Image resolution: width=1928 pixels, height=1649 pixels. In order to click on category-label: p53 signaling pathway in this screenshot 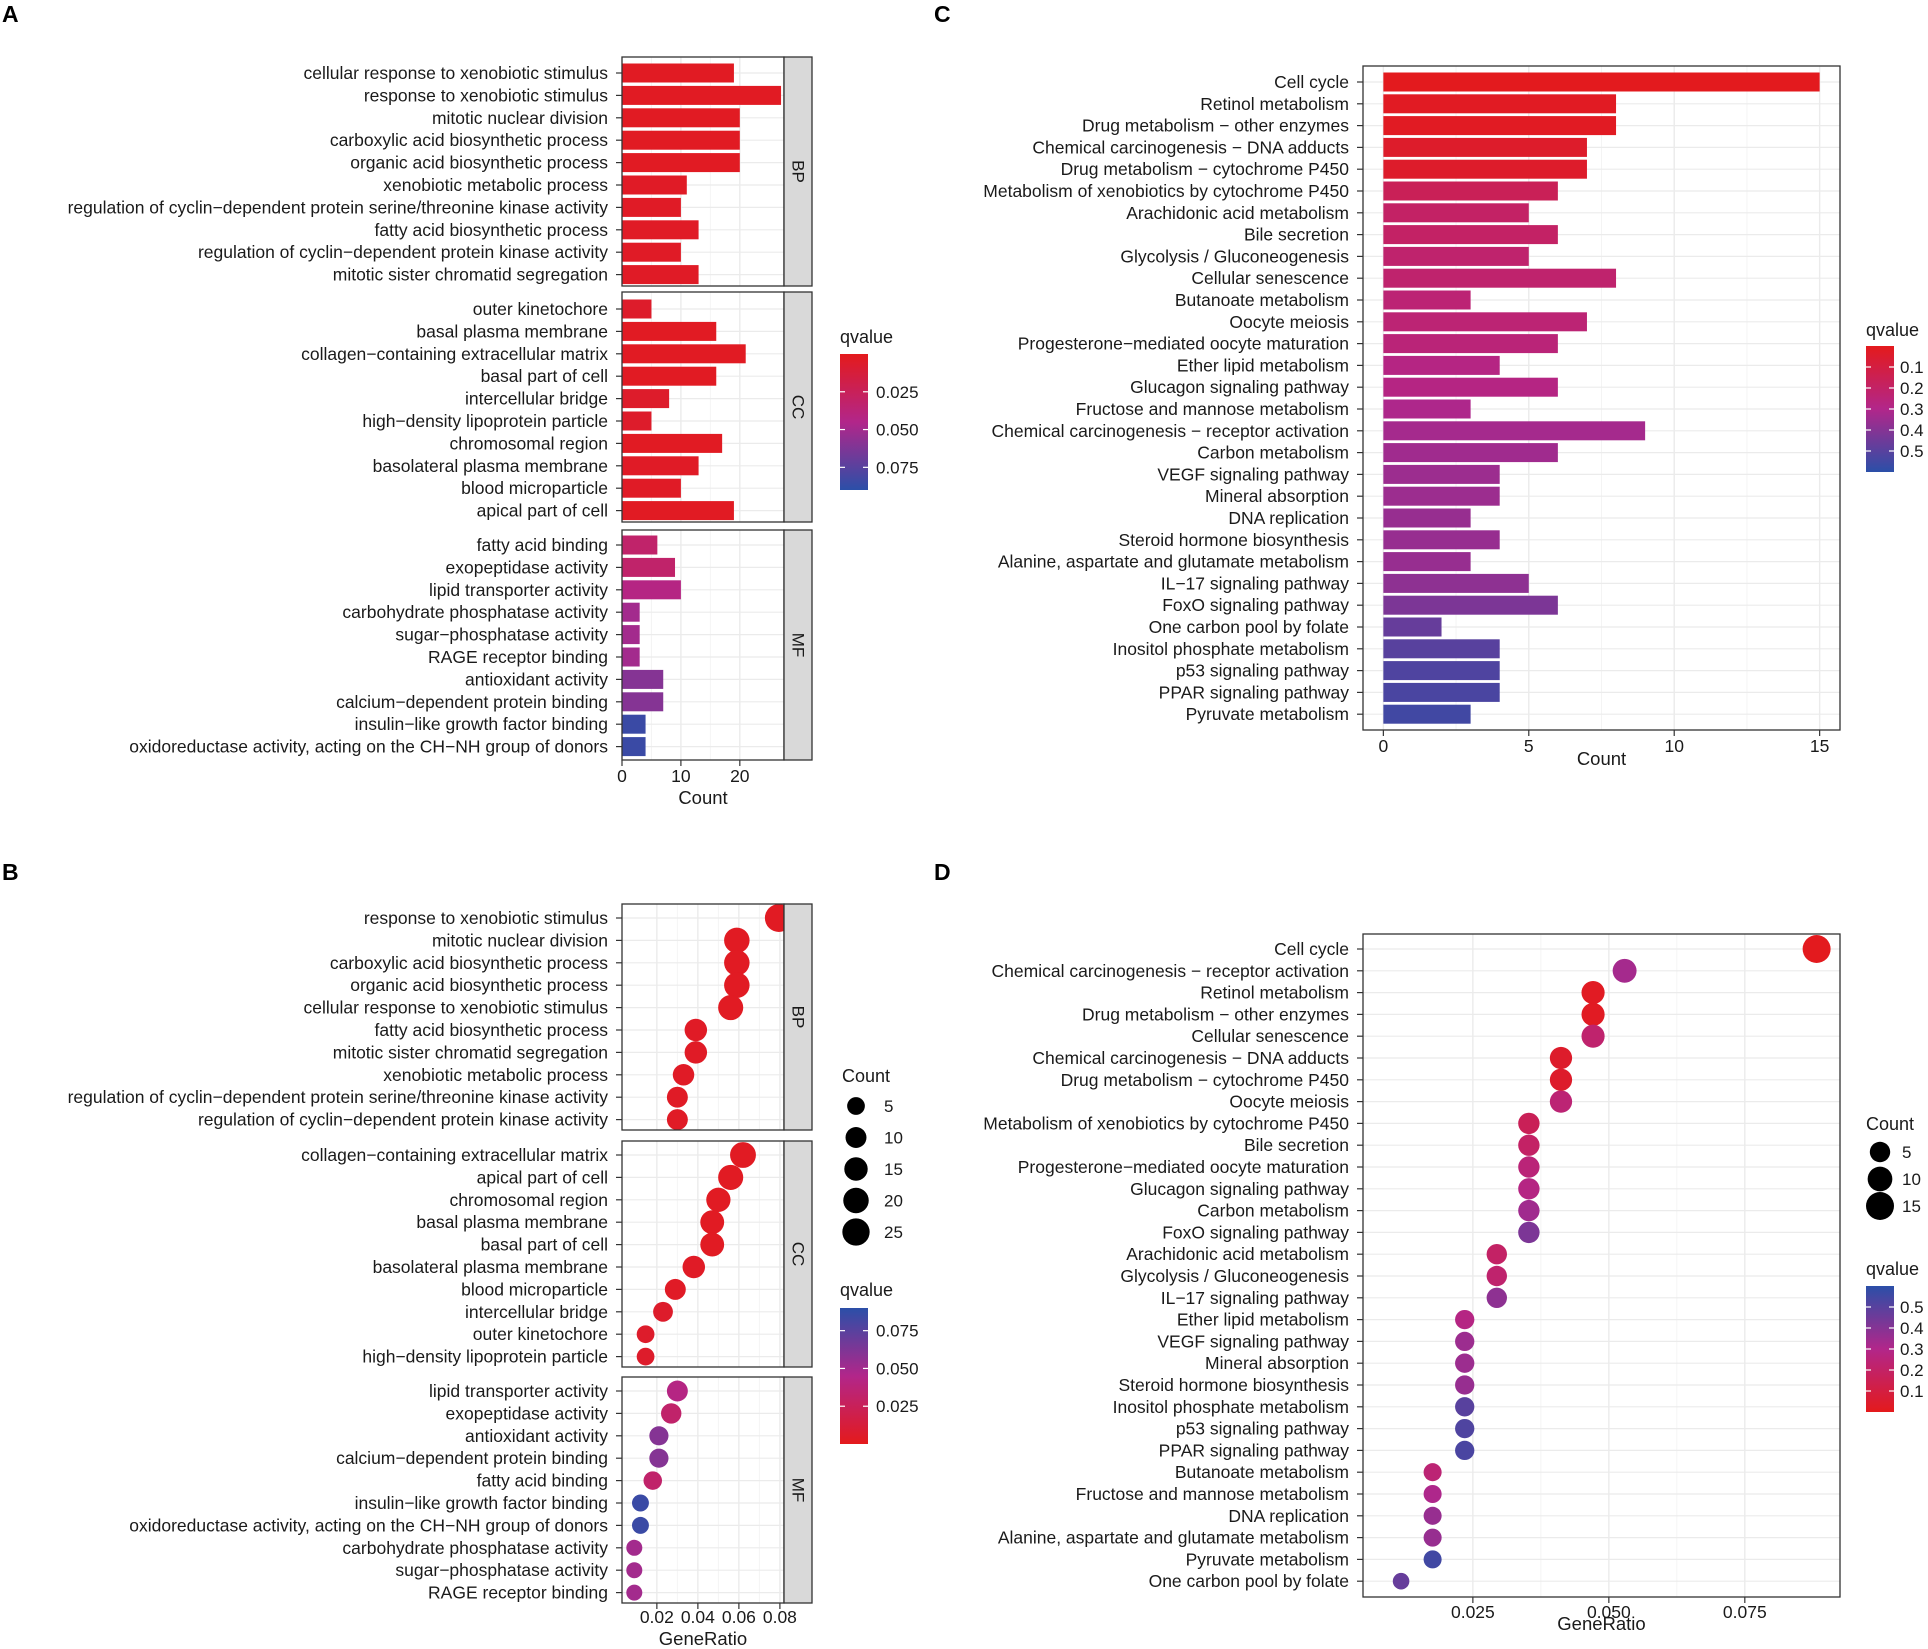, I will do `click(1262, 1429)`.